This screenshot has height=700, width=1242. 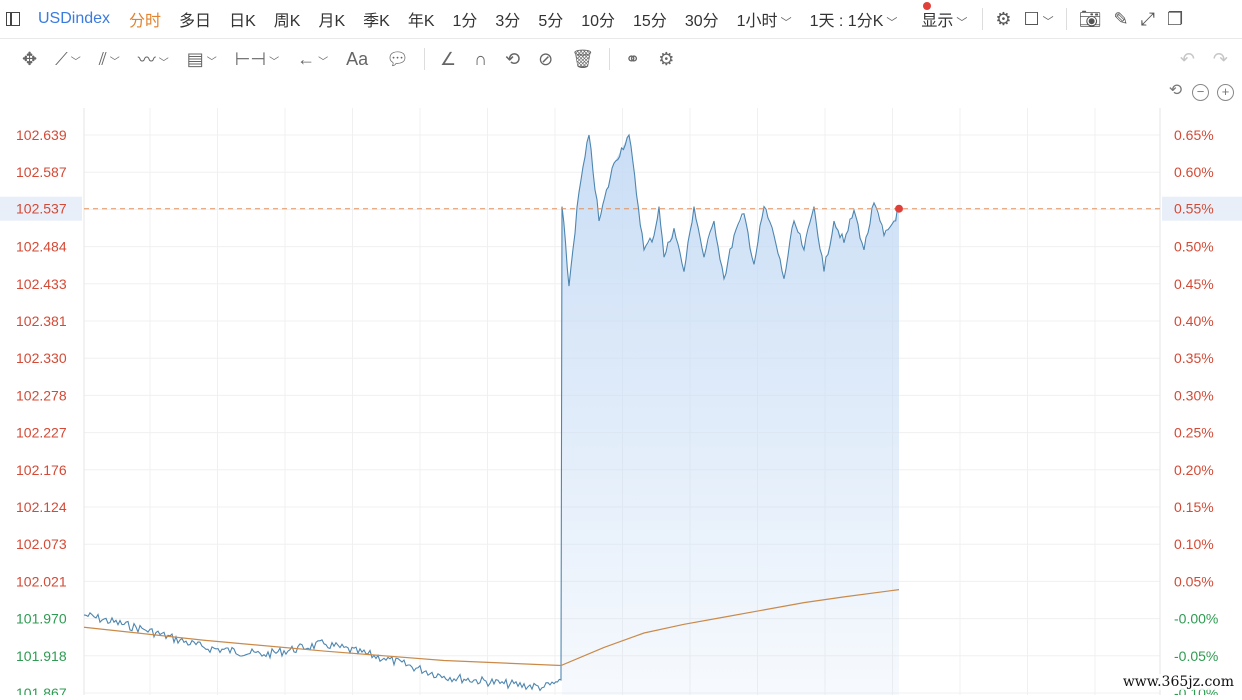 What do you see at coordinates (1175, 18) in the screenshot?
I see `window-icon: ❐` at bounding box center [1175, 18].